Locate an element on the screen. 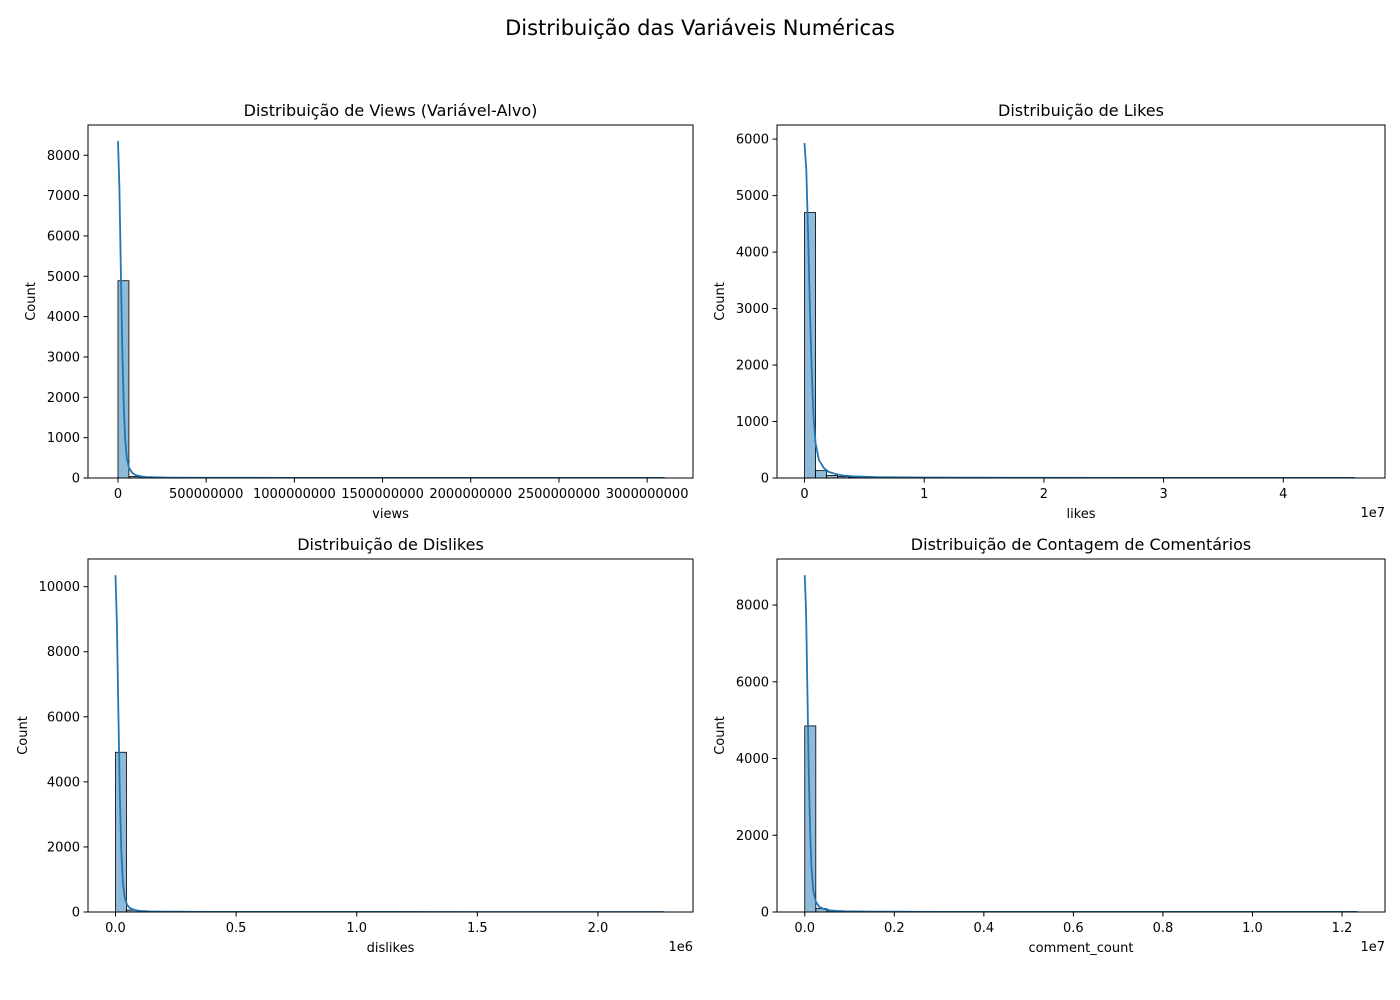 This screenshot has height=1000, width=1400. x-tick-label: 0.5 is located at coordinates (236, 928).